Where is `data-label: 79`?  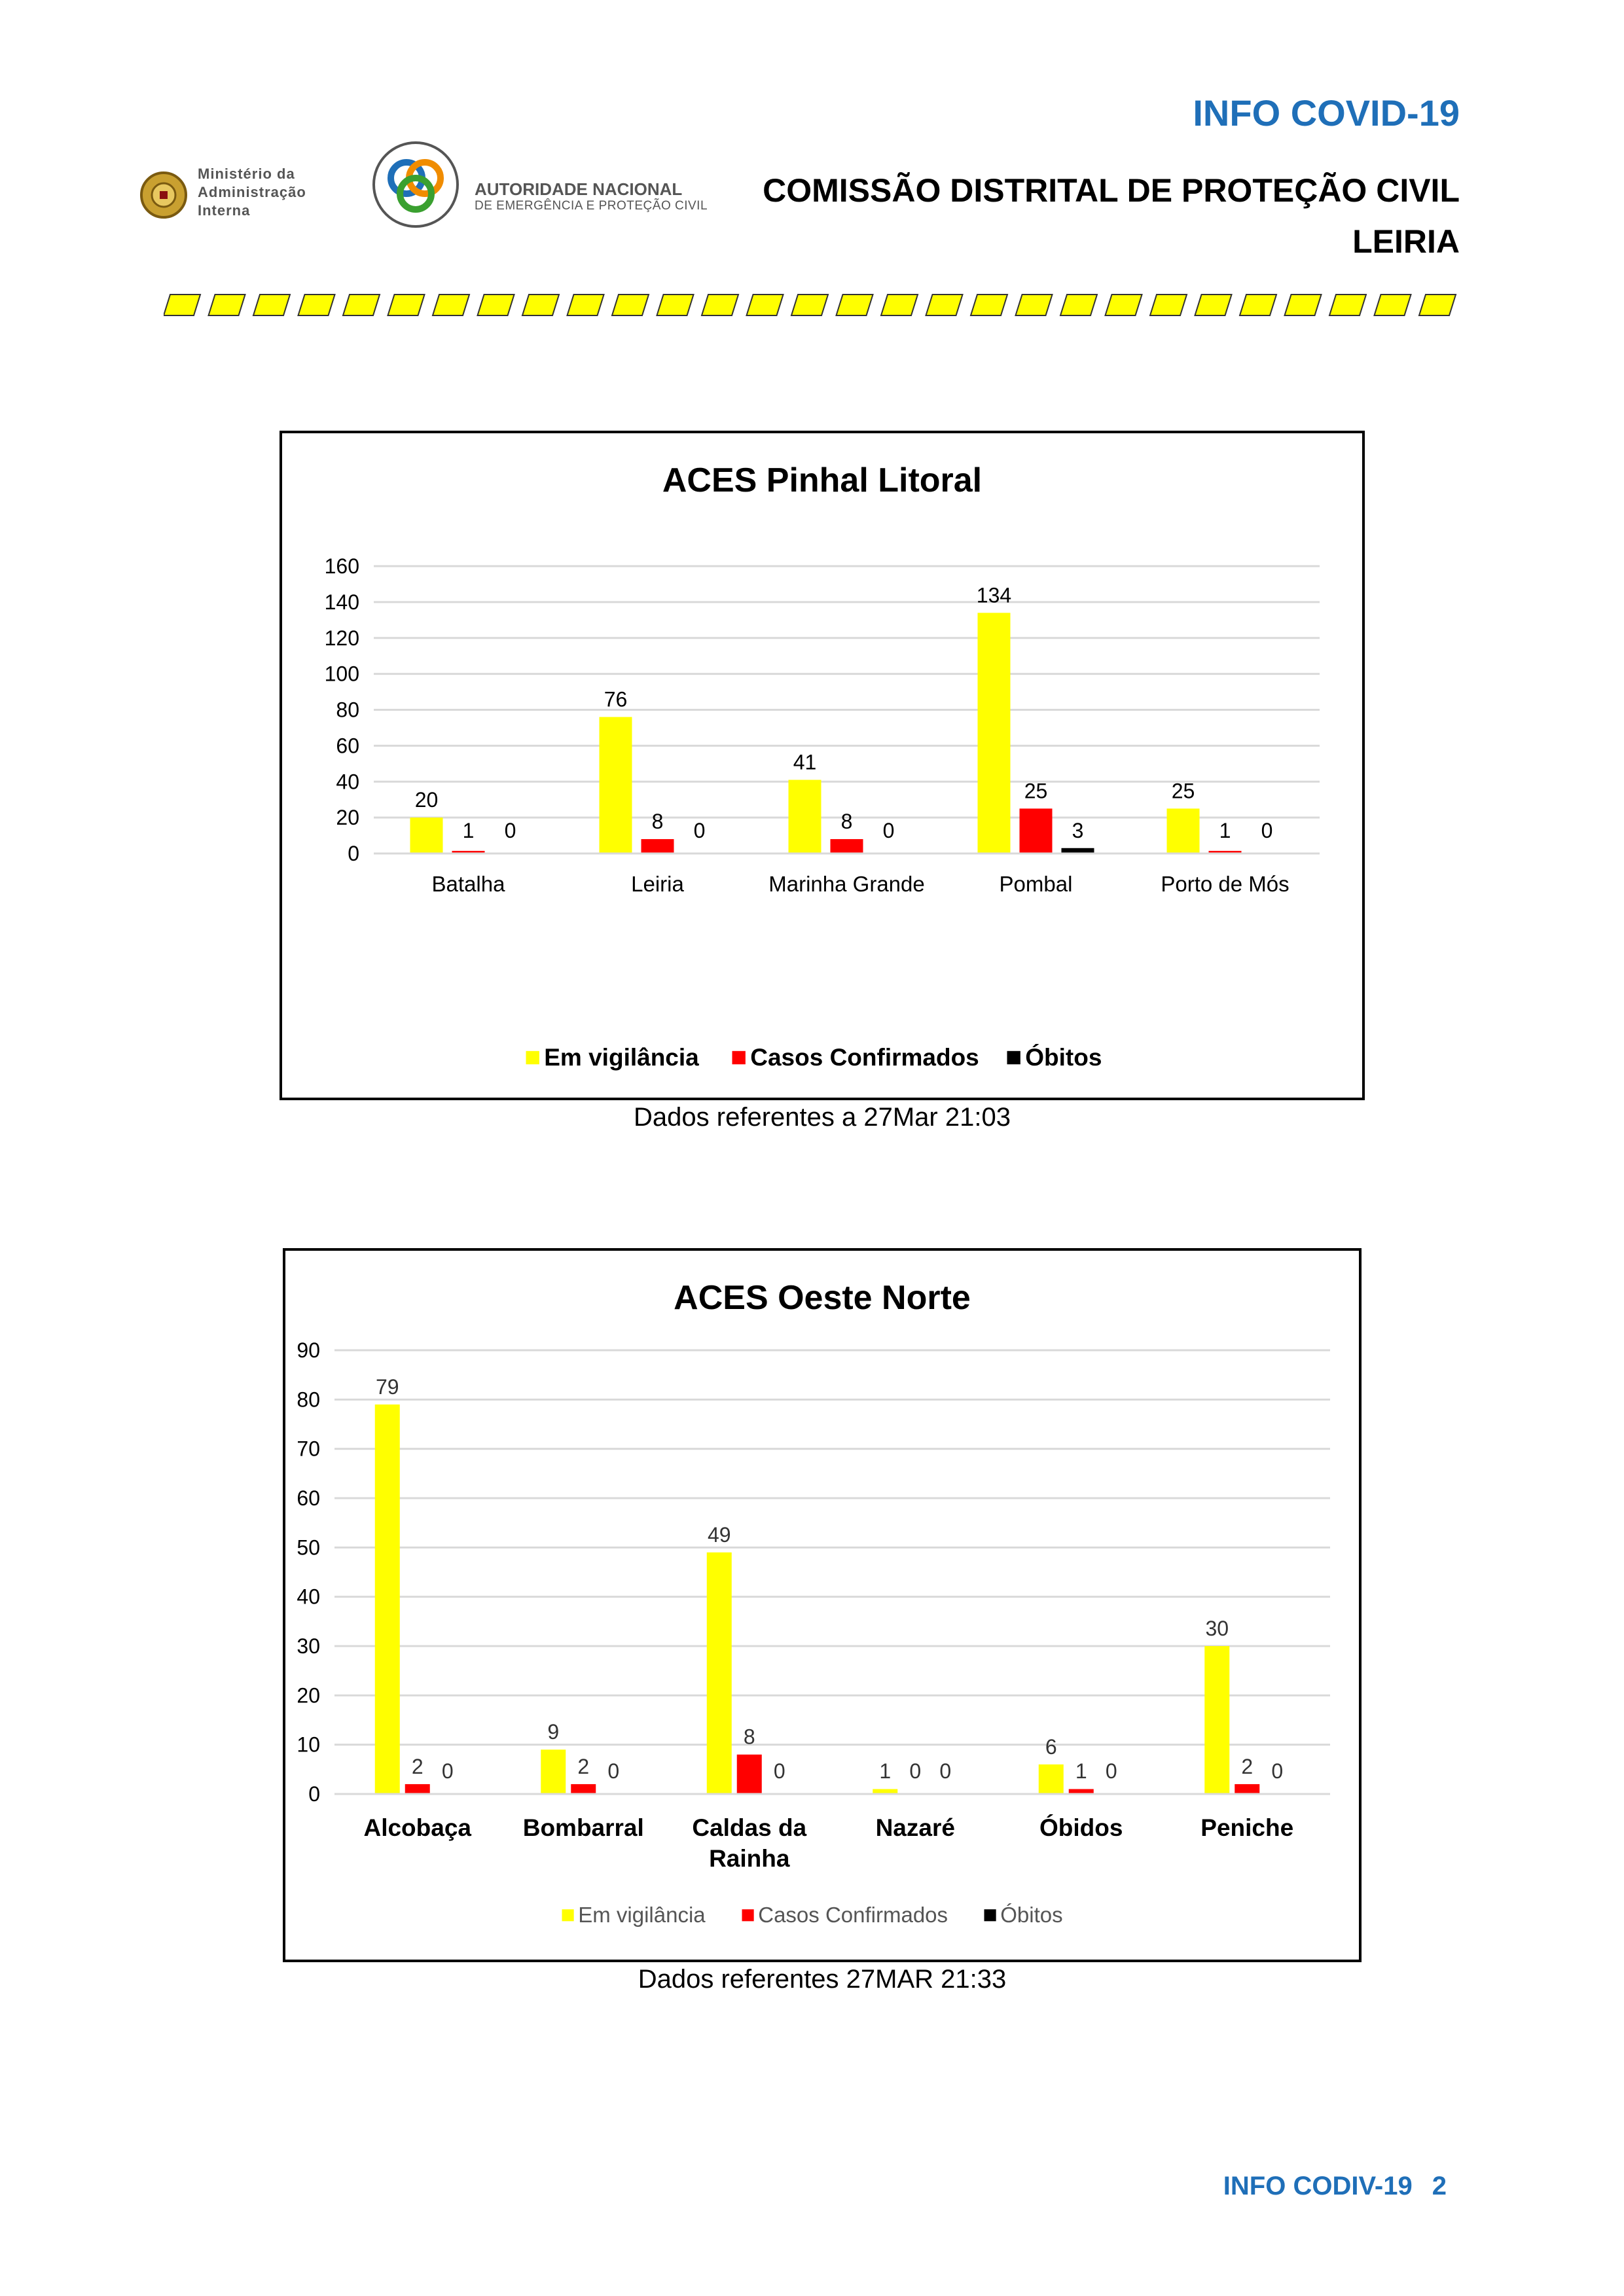
data-label: 79 is located at coordinates (387, 1387).